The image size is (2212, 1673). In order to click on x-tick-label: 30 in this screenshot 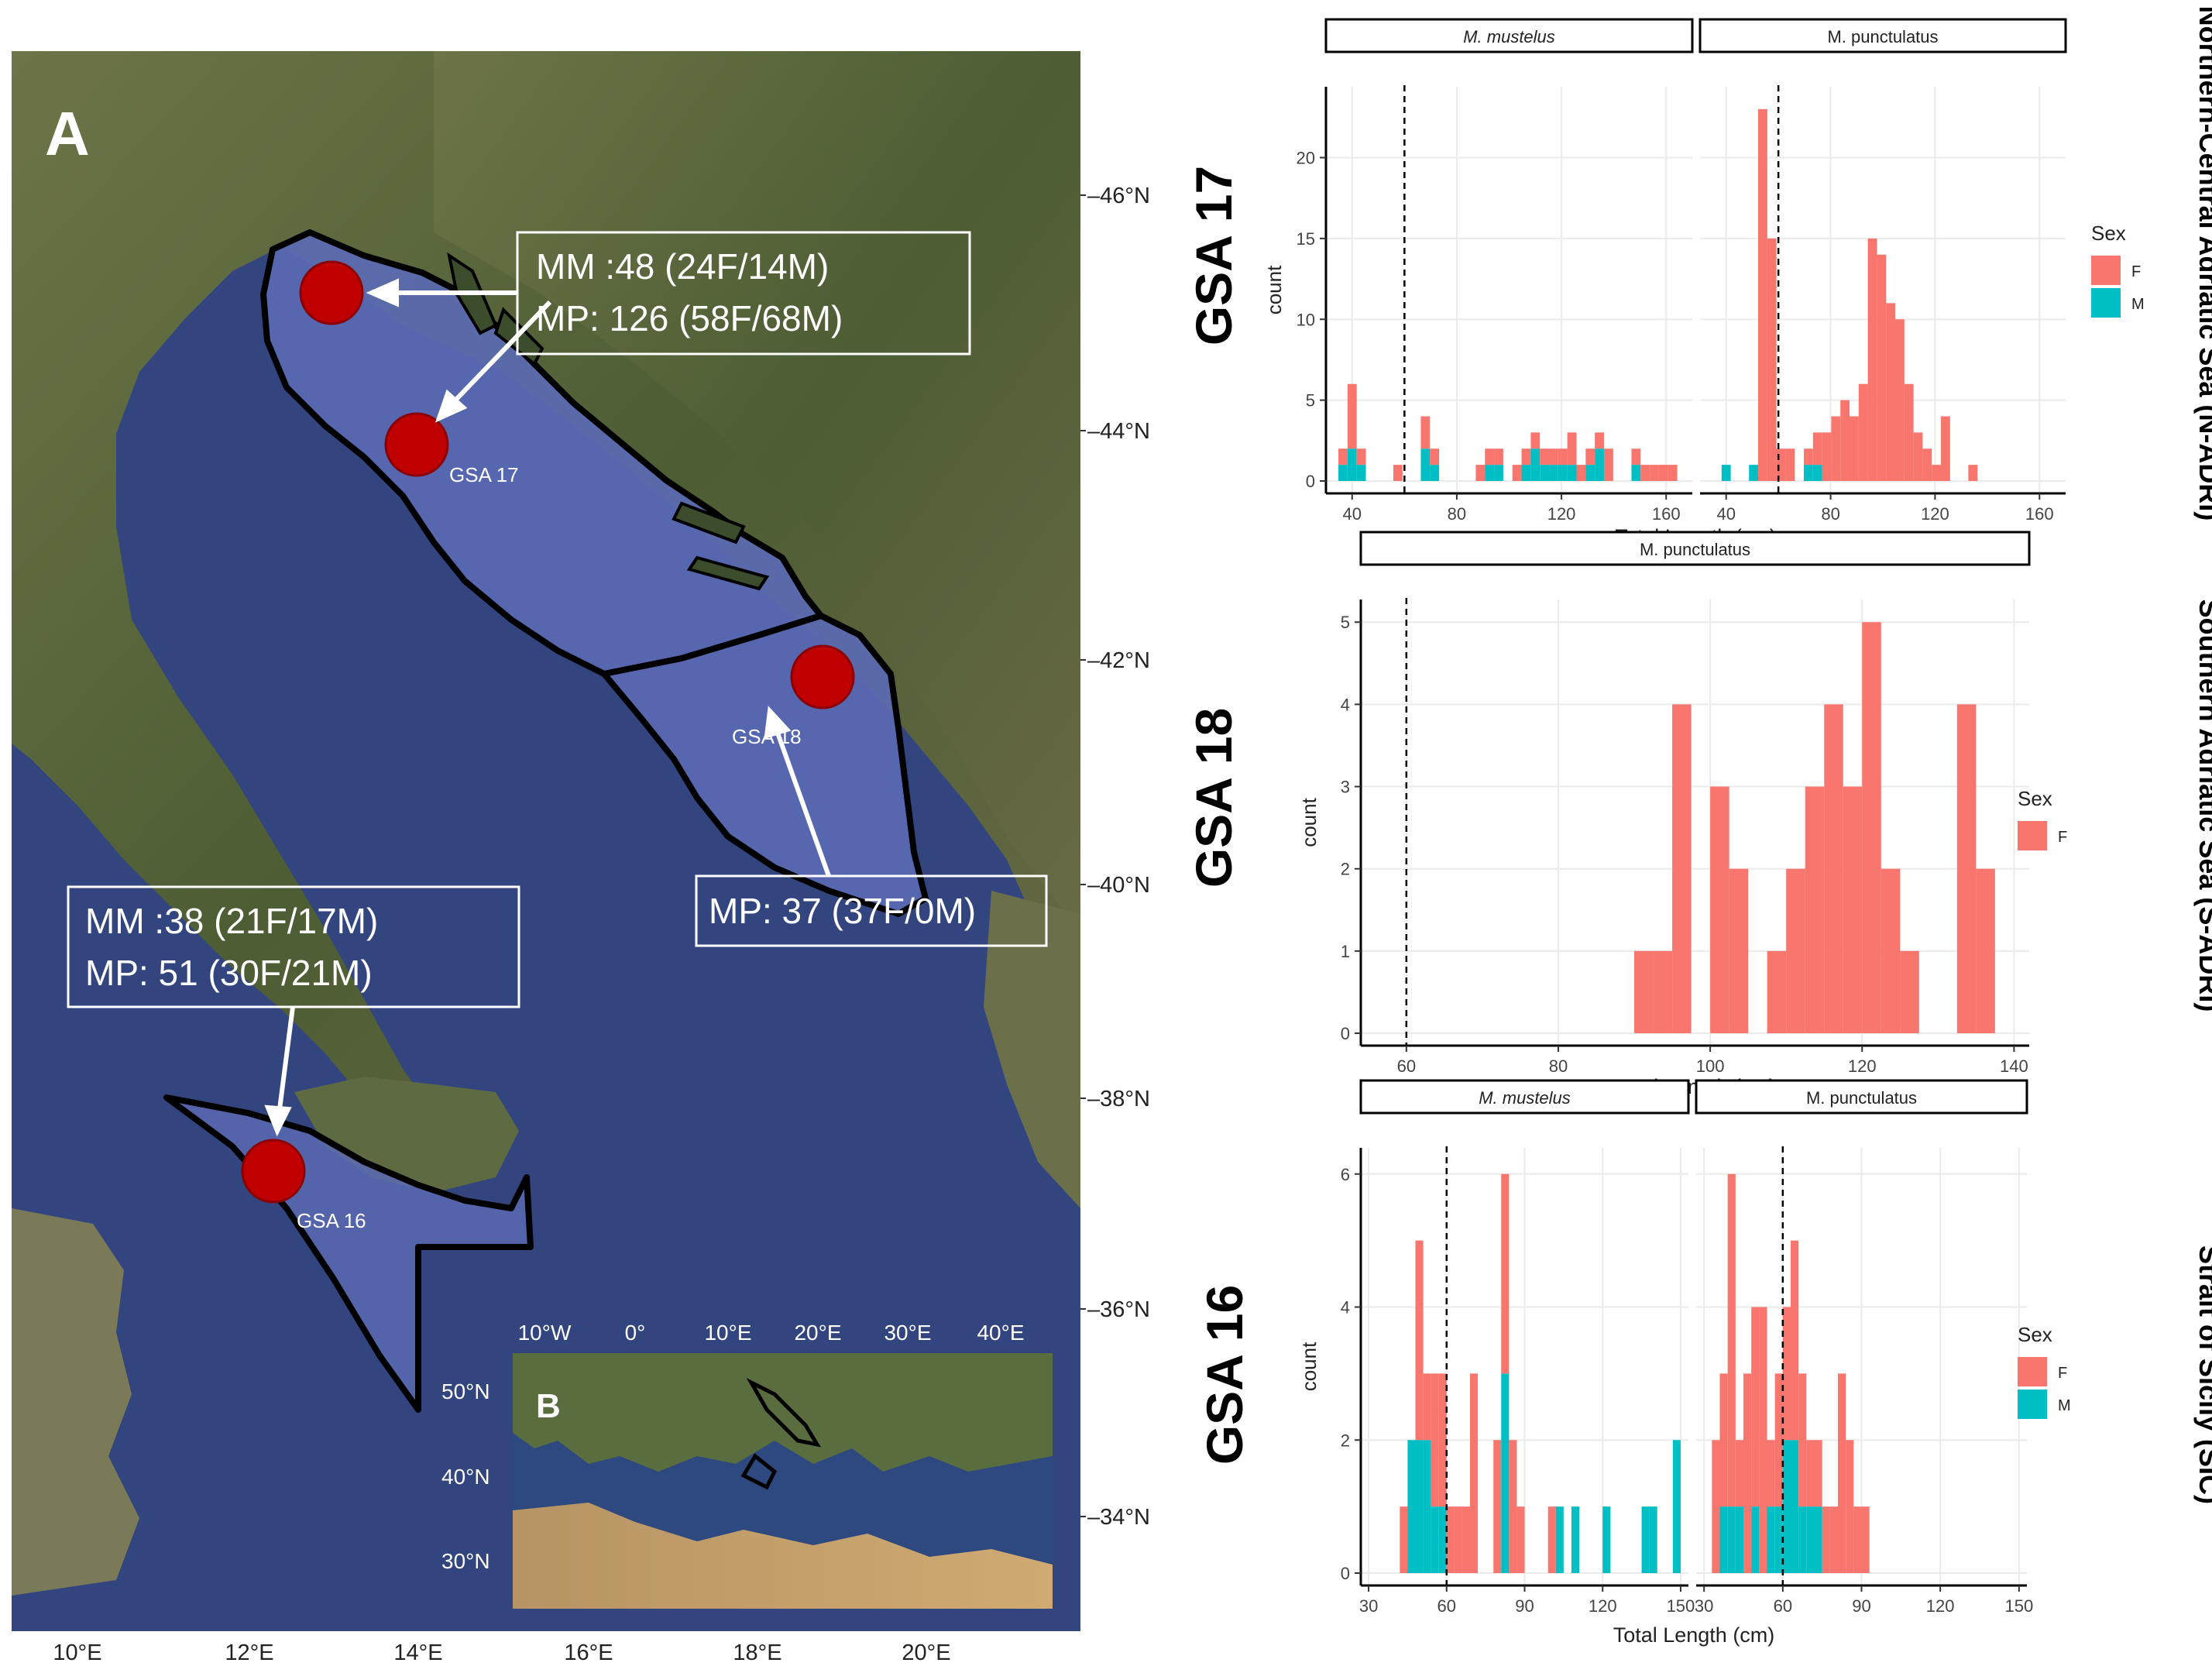, I will do `click(1704, 1606)`.